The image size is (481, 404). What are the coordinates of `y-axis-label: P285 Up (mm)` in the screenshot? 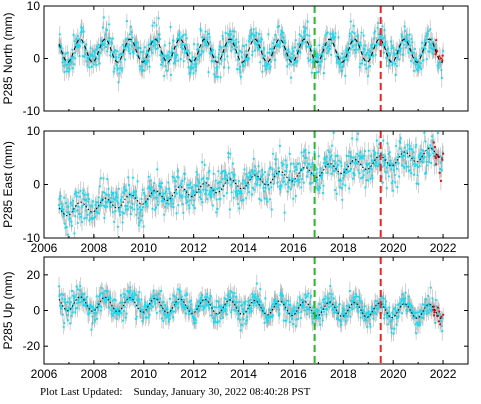 It's located at (8, 310).